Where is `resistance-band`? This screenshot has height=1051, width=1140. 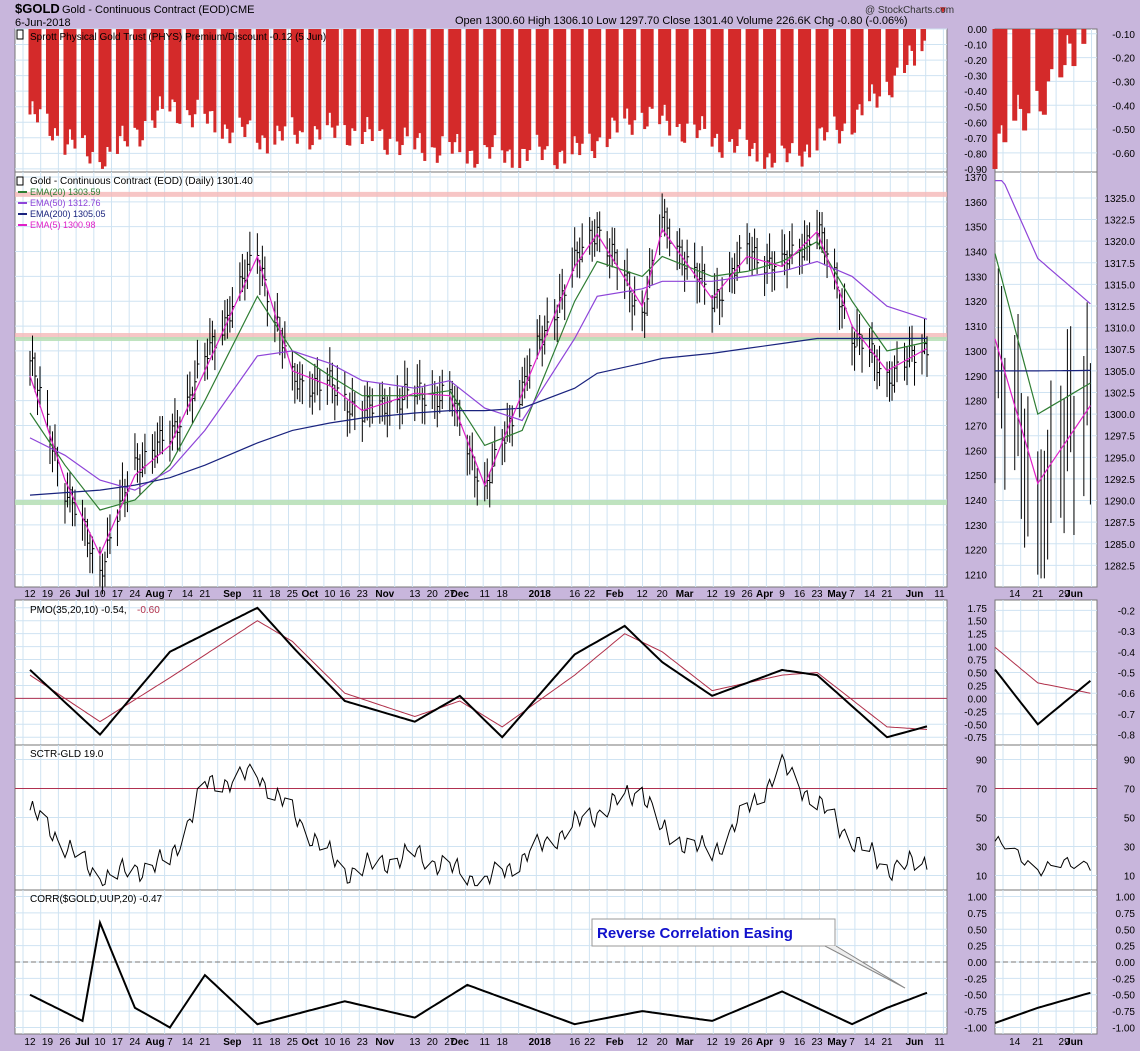
resistance-band is located at coordinates (481, 194).